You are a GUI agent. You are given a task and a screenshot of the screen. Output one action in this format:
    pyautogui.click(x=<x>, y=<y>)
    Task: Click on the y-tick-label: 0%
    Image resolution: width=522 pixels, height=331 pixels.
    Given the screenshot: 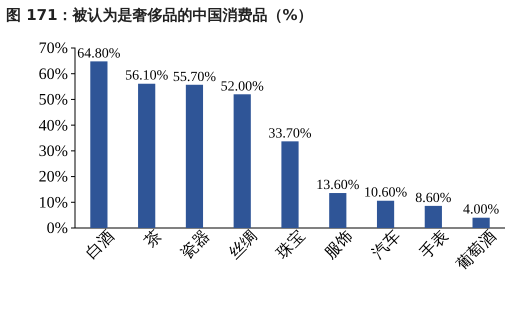 What is the action you would take?
    pyautogui.click(x=57, y=229)
    